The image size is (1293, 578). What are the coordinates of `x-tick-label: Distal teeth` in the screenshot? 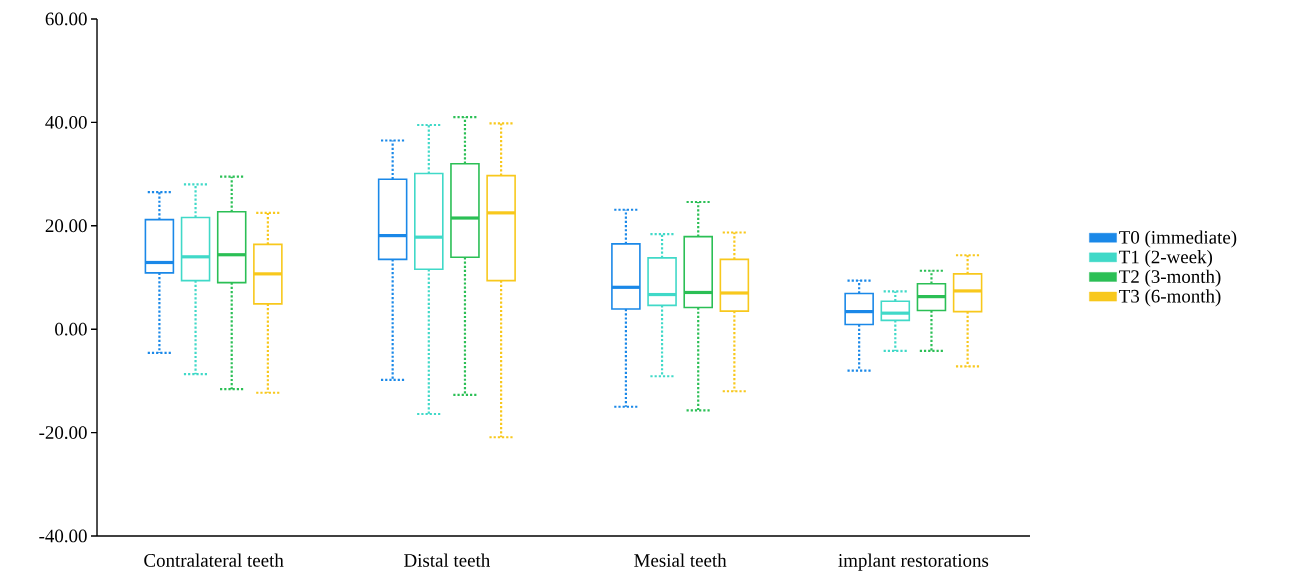 It's located at (447, 560).